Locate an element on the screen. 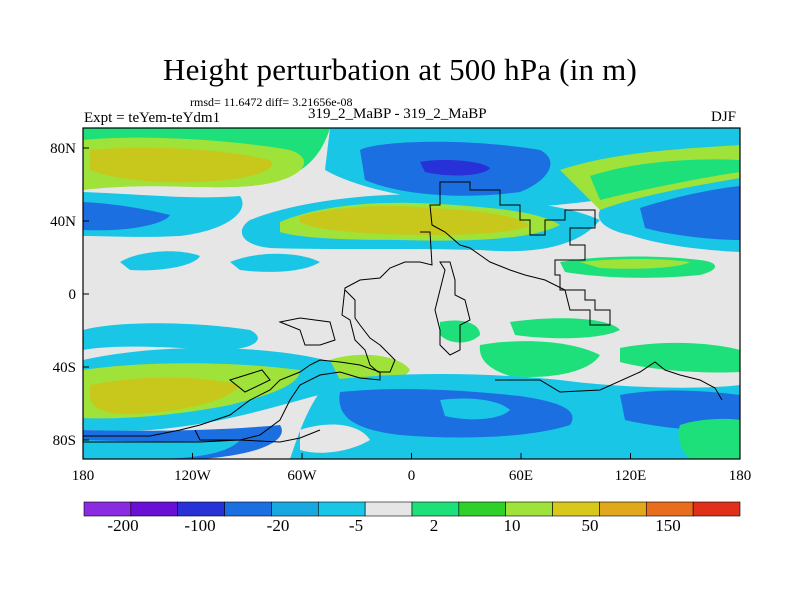 Image resolution: width=800 pixels, height=600 pixels. colorbar-label-neg200: -200 is located at coordinates (122, 525).